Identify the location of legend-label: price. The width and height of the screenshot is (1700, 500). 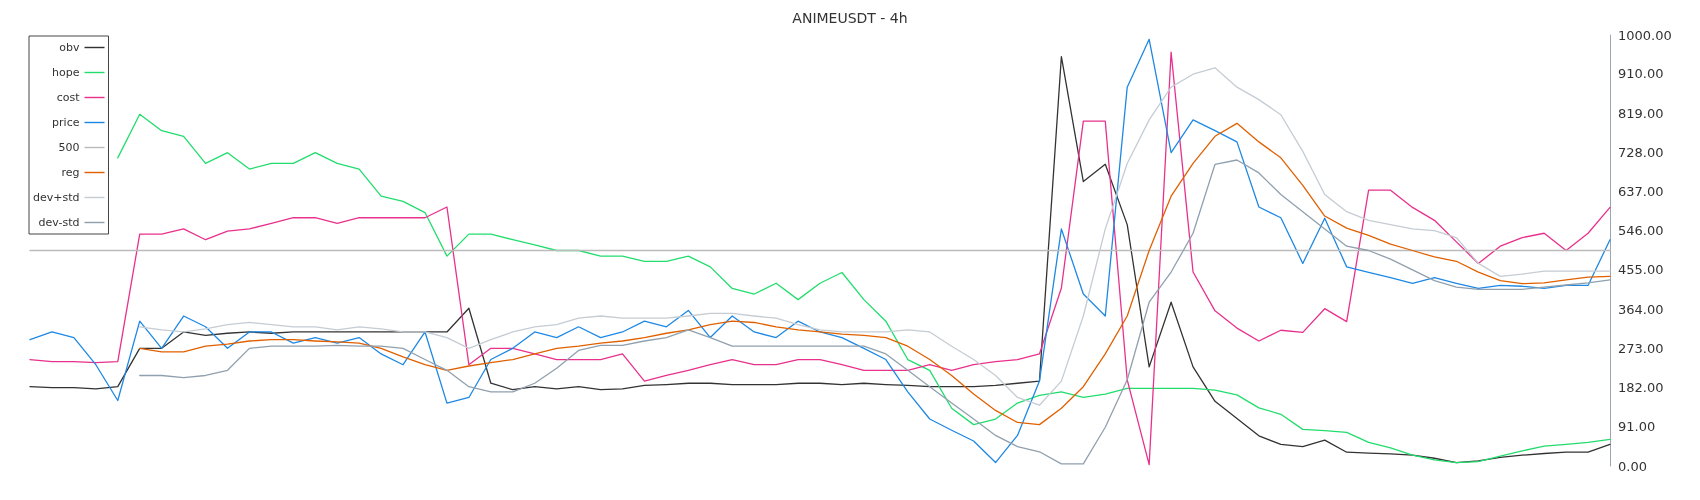
(66, 122).